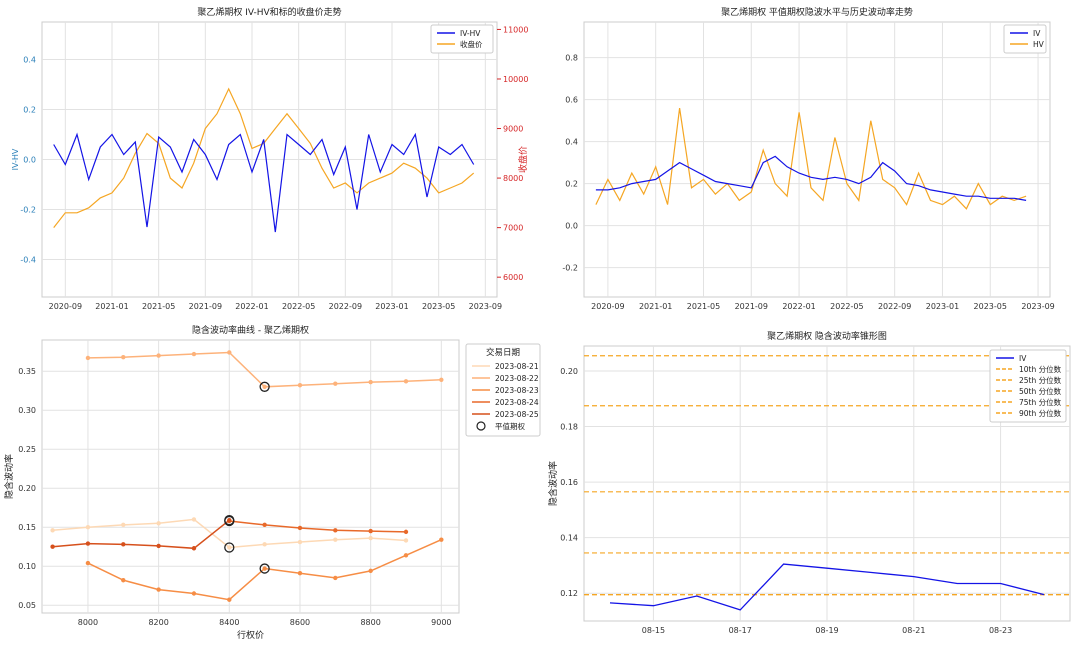 The image size is (1080, 650). I want to click on chart-title: 聚乙烯期权 IV-HV和标的收盘价走势, so click(269, 12).